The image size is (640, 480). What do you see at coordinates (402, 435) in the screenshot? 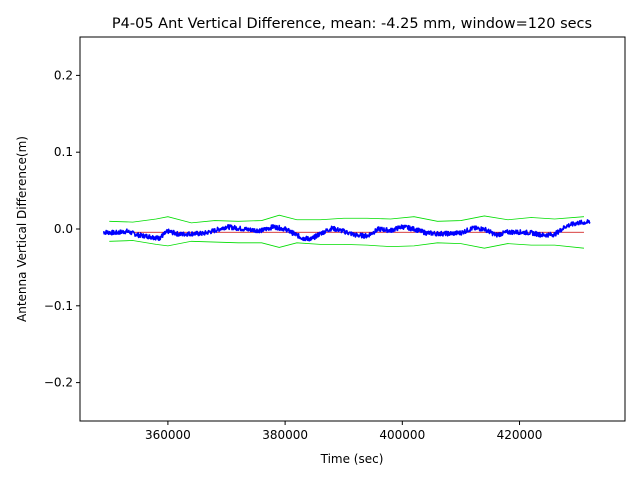
I see `x-tick-label: 400000` at bounding box center [402, 435].